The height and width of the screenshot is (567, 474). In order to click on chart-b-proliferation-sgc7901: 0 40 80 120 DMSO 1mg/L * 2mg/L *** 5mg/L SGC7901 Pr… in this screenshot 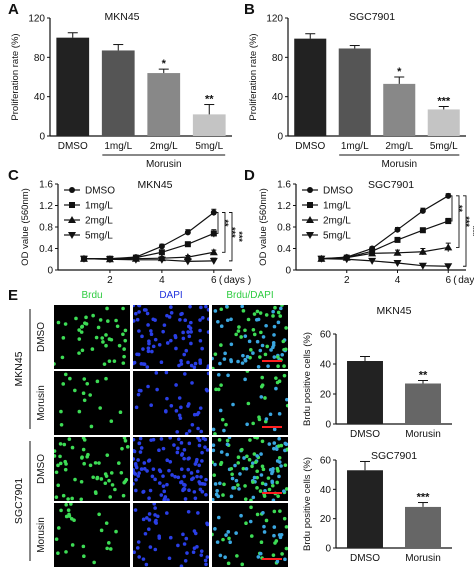, I will do `click(355, 85)`.